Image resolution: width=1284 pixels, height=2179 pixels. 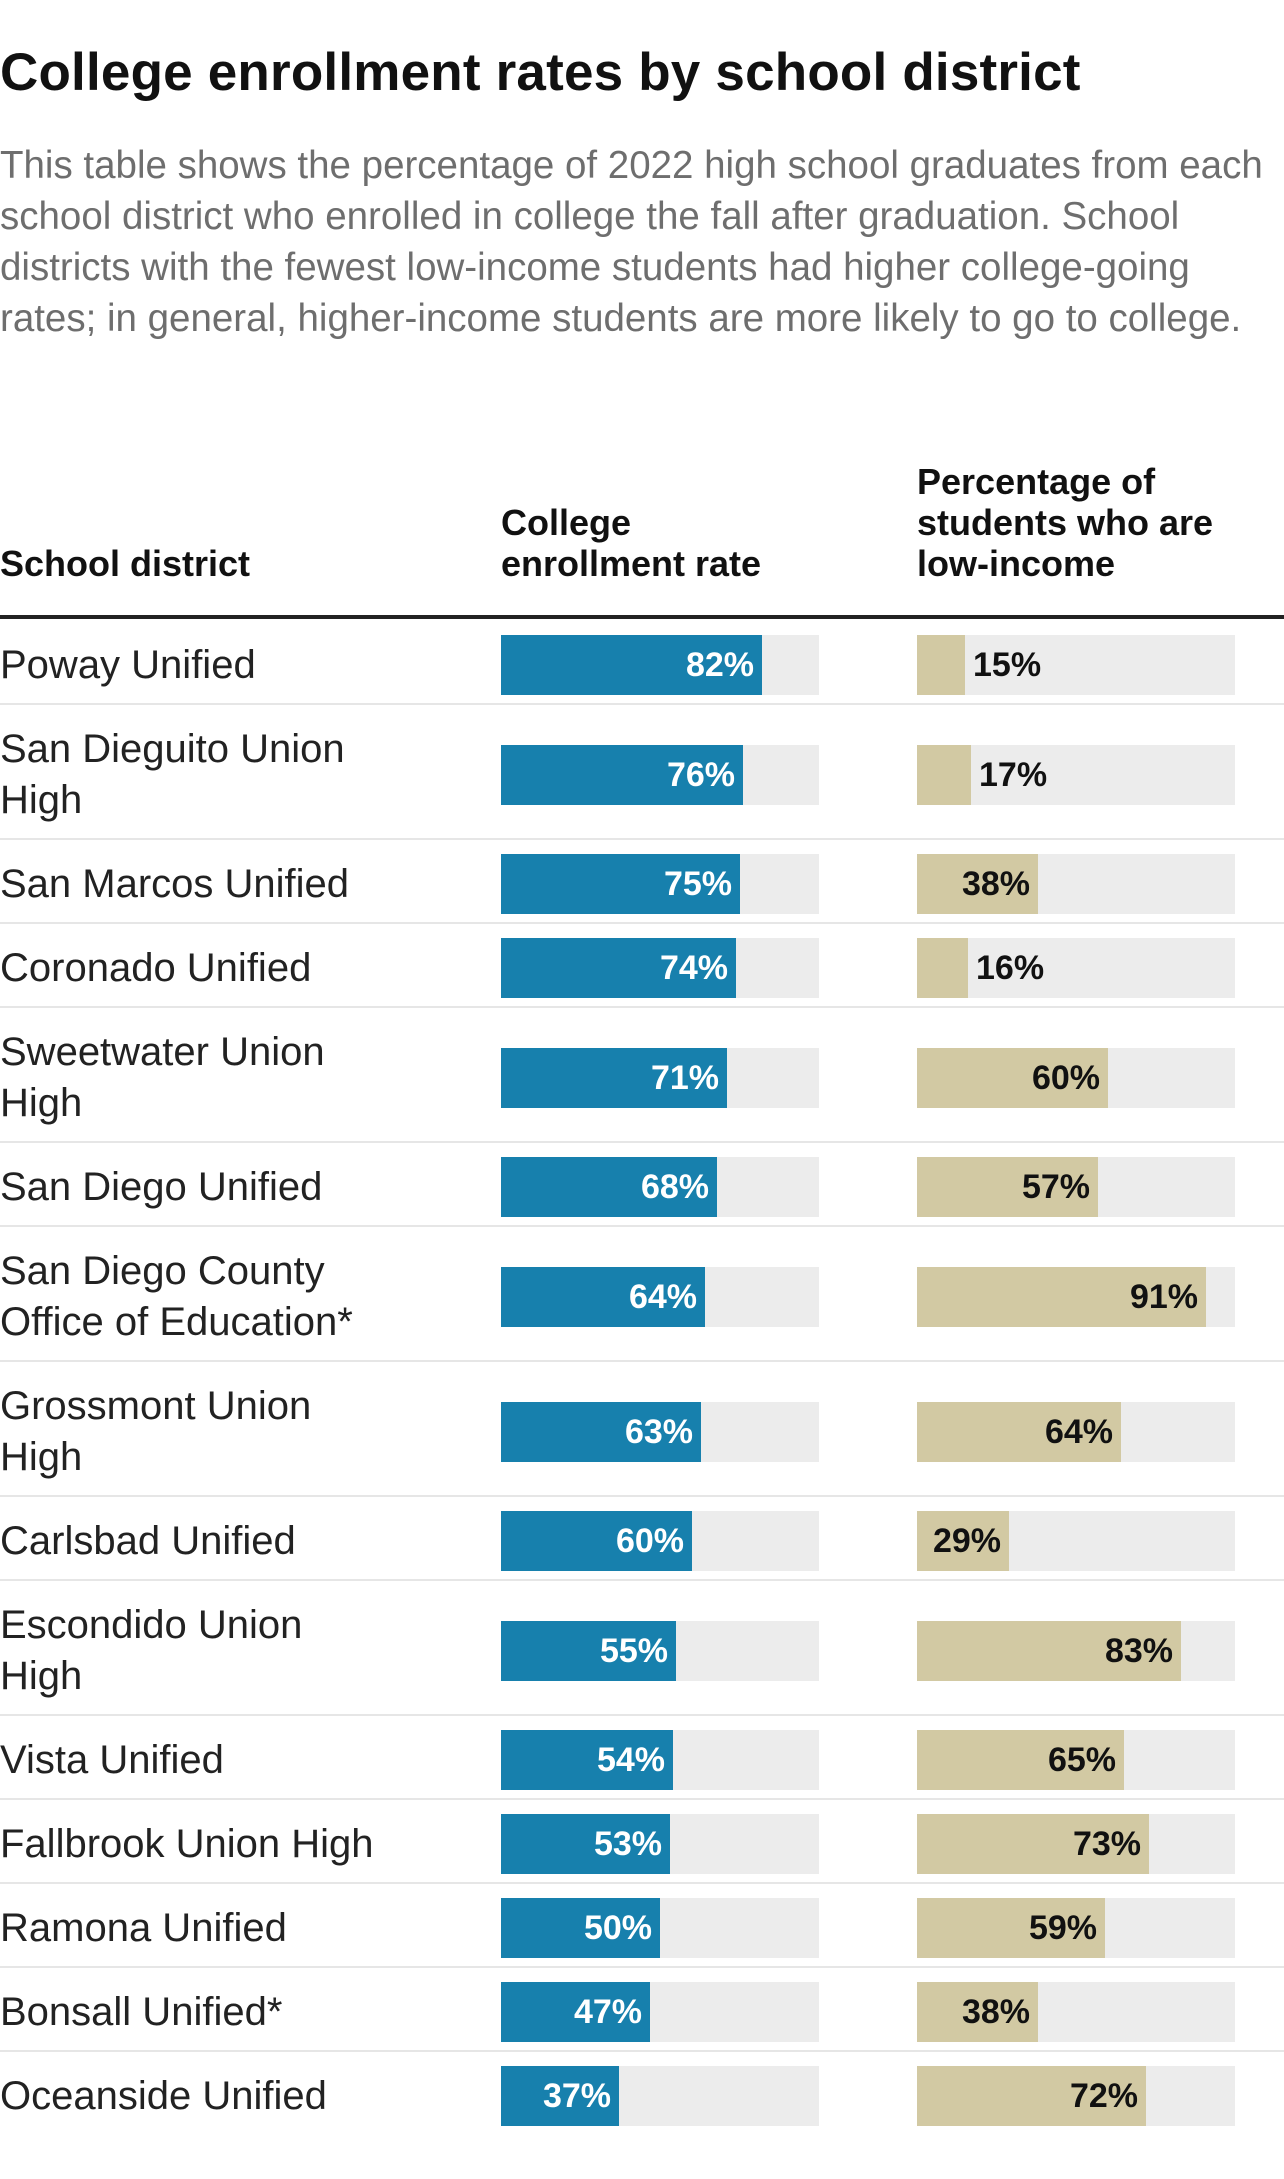 What do you see at coordinates (172, 775) in the screenshot?
I see `district-name: San Dieguito Union High` at bounding box center [172, 775].